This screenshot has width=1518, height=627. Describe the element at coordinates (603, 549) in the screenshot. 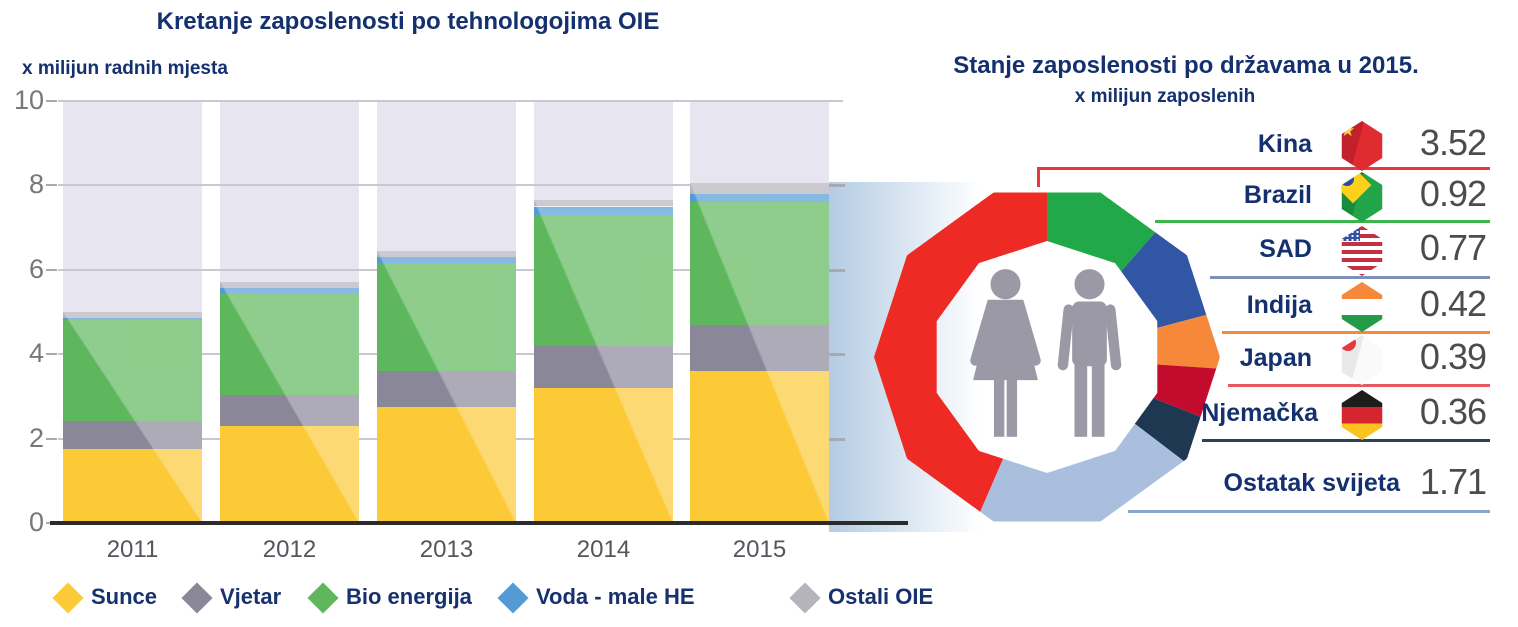

I see `x-tick-label-2014: 2014` at that location.